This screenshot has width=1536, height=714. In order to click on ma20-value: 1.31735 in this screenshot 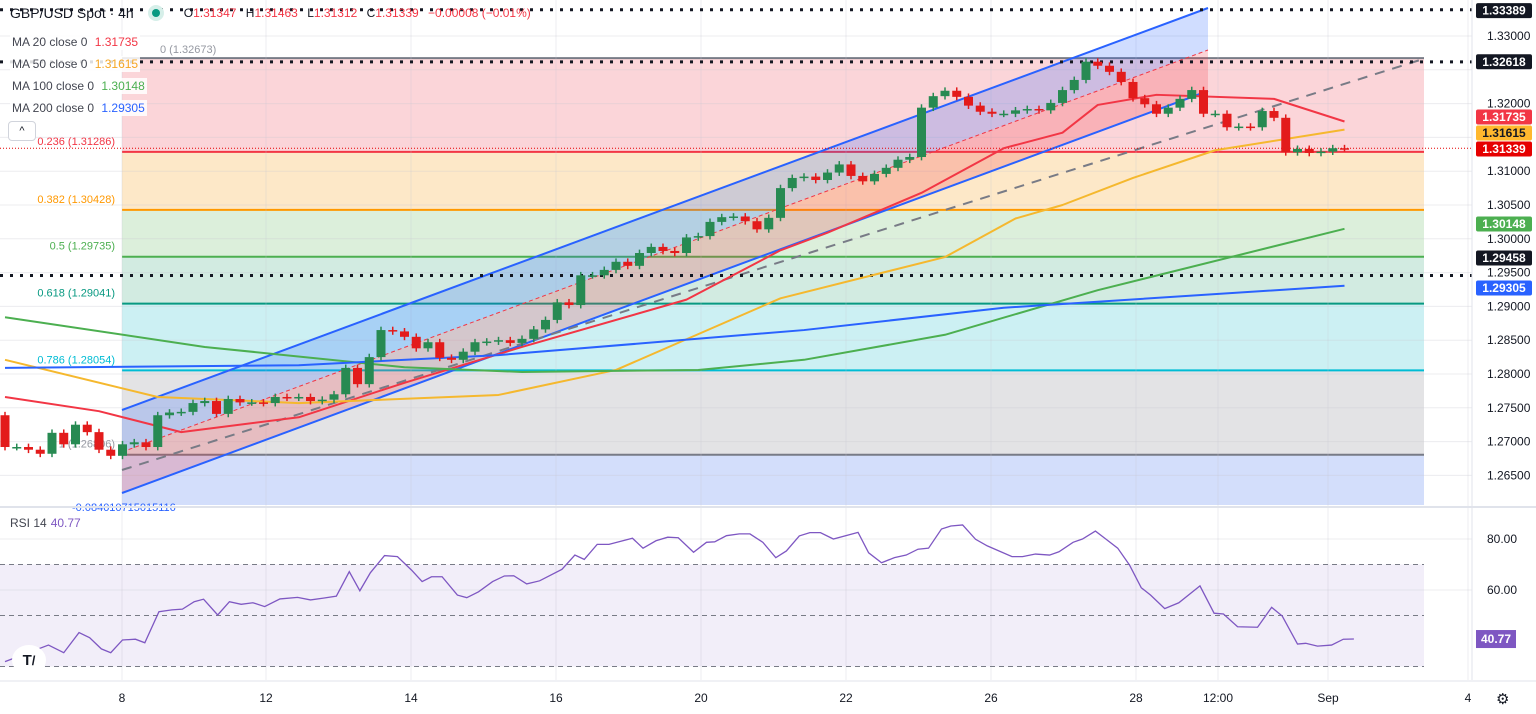, I will do `click(116, 42)`.